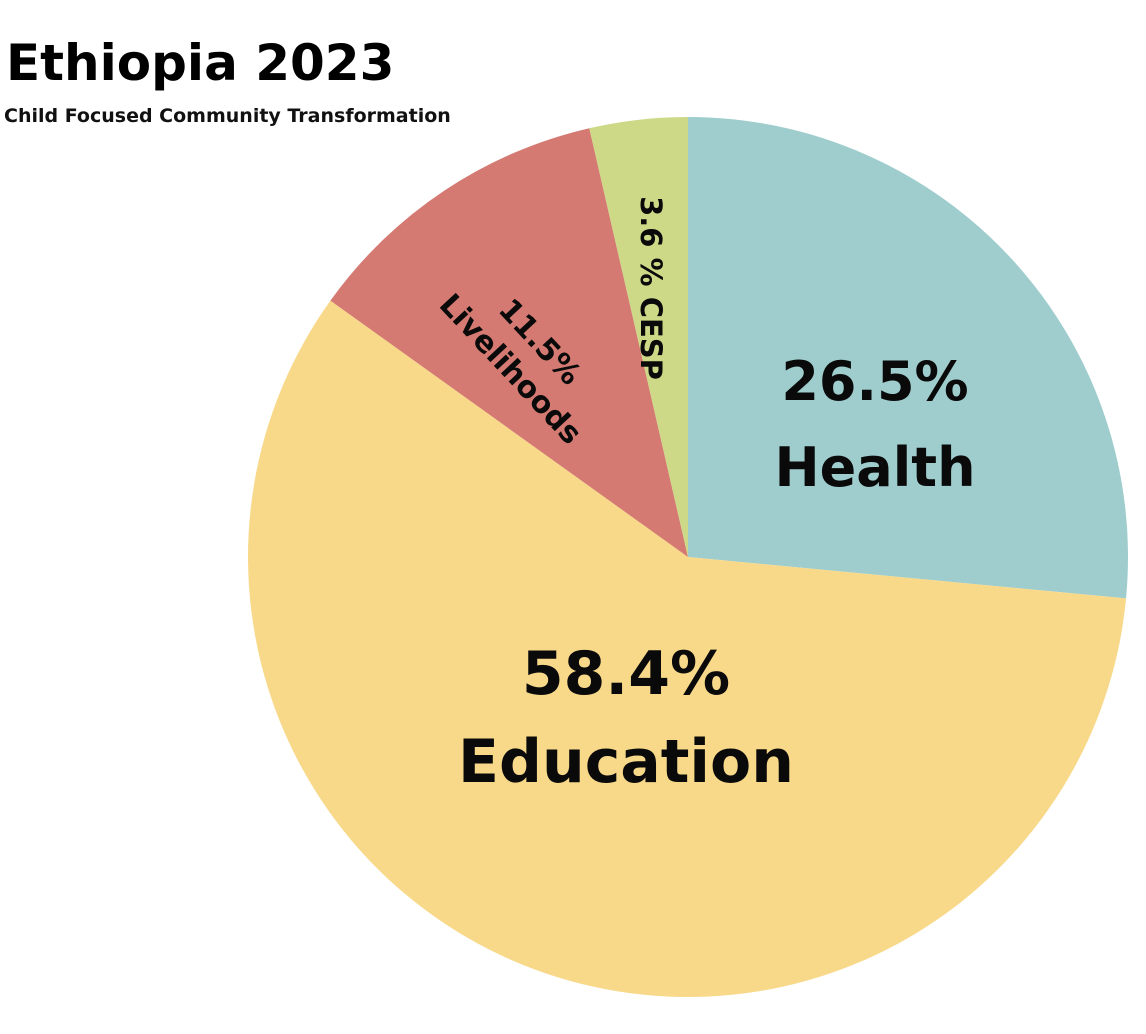  What do you see at coordinates (227, 116) in the screenshot?
I see `chart-subtitle: Child Focused Community Transformation` at bounding box center [227, 116].